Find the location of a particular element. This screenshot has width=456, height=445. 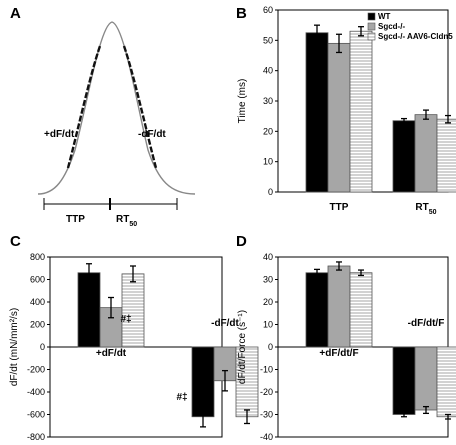

legend-label-cldn5: Sgcd-/- AAV6-Cldn5 is located at coordinates (415, 36).